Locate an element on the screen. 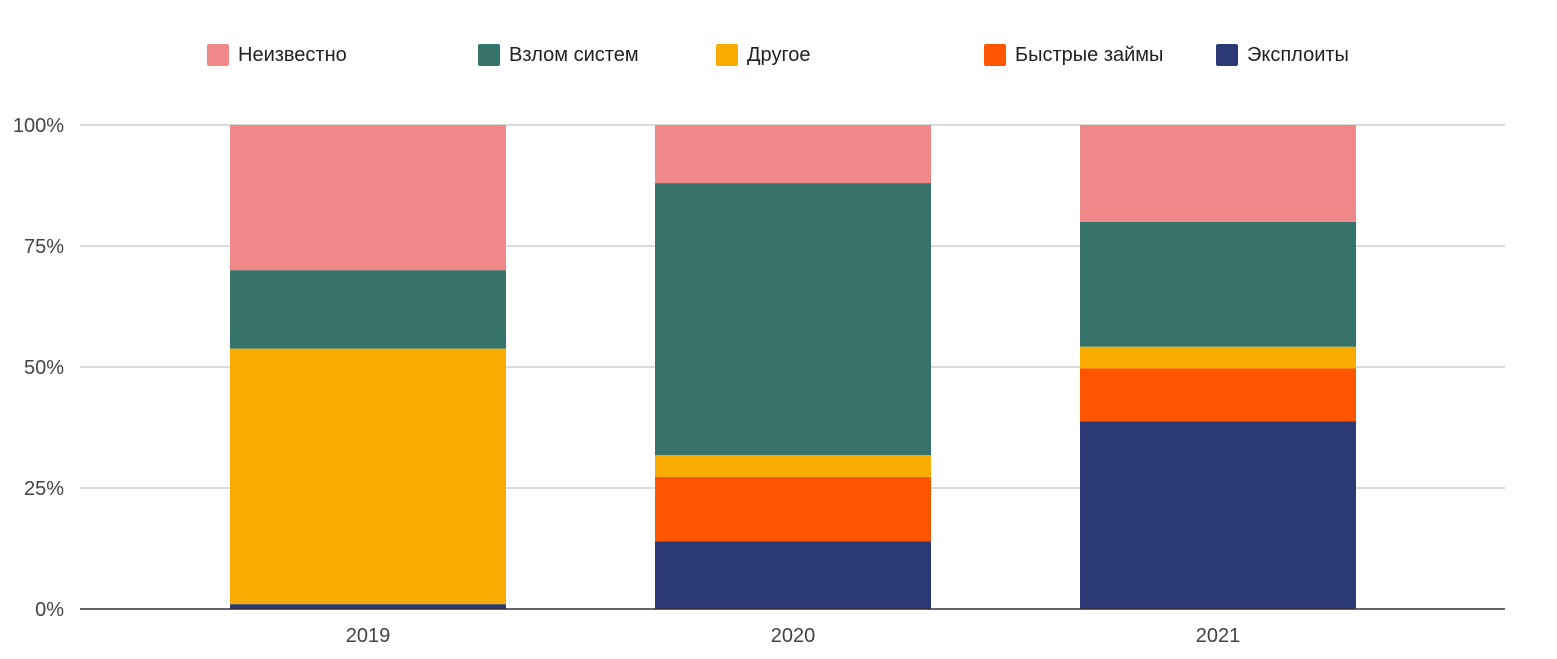 The width and height of the screenshot is (1557, 659). legend-item: Взлом систем is located at coordinates (558, 55).